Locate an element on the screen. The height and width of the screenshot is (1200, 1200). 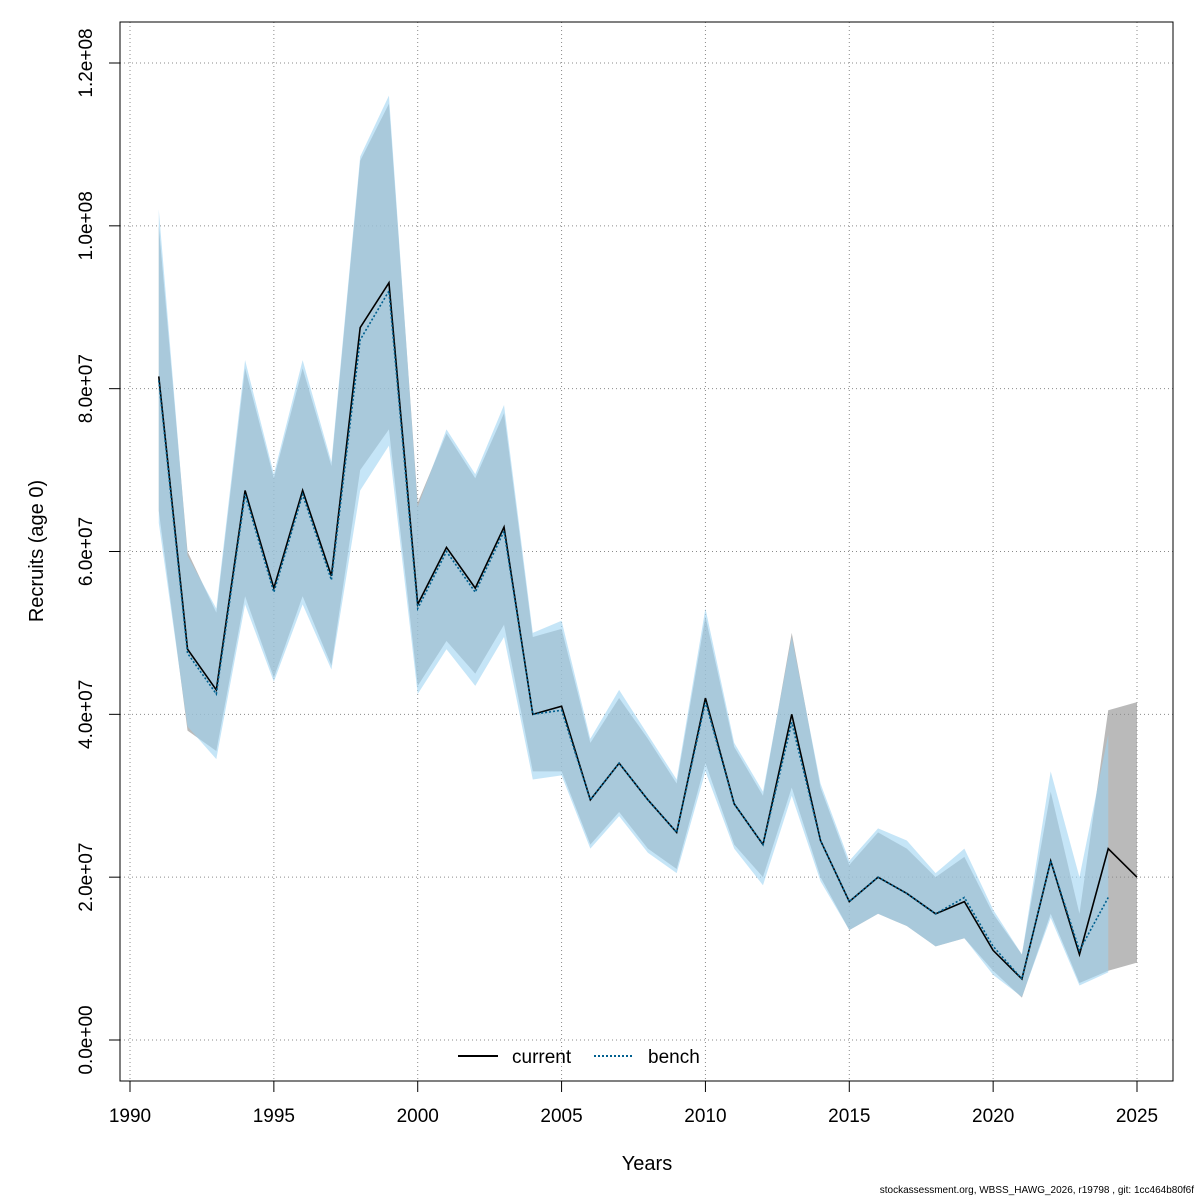
x-tick-label: 2020 is located at coordinates (993, 1116).